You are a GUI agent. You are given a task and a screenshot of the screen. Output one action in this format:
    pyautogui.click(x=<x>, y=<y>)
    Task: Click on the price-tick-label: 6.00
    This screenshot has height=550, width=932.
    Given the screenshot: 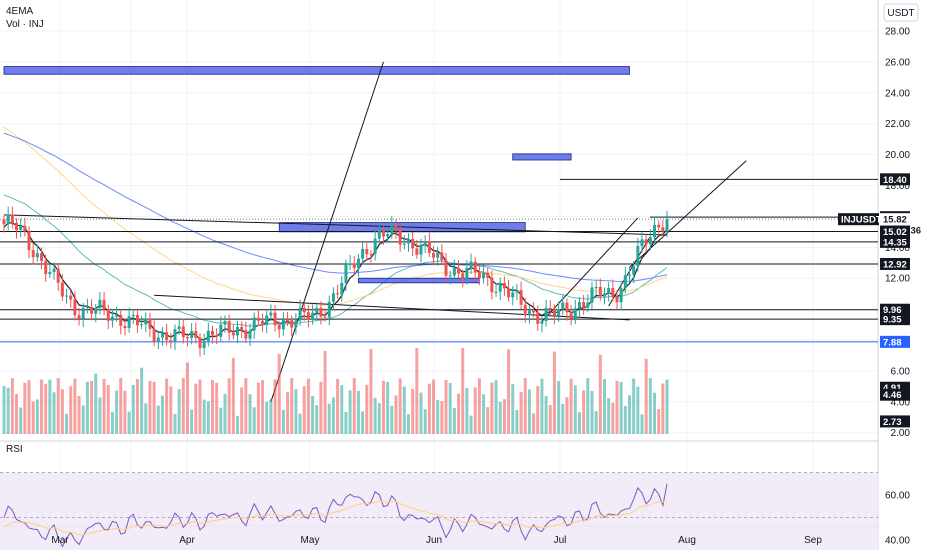 What is the action you would take?
    pyautogui.click(x=901, y=371)
    